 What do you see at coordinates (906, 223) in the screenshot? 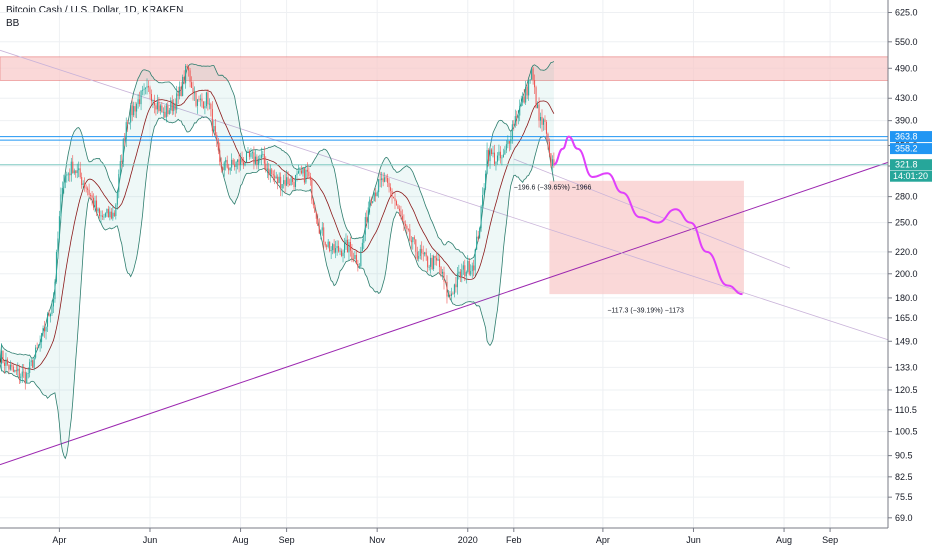
I see `price-tick-label: 250.0` at bounding box center [906, 223].